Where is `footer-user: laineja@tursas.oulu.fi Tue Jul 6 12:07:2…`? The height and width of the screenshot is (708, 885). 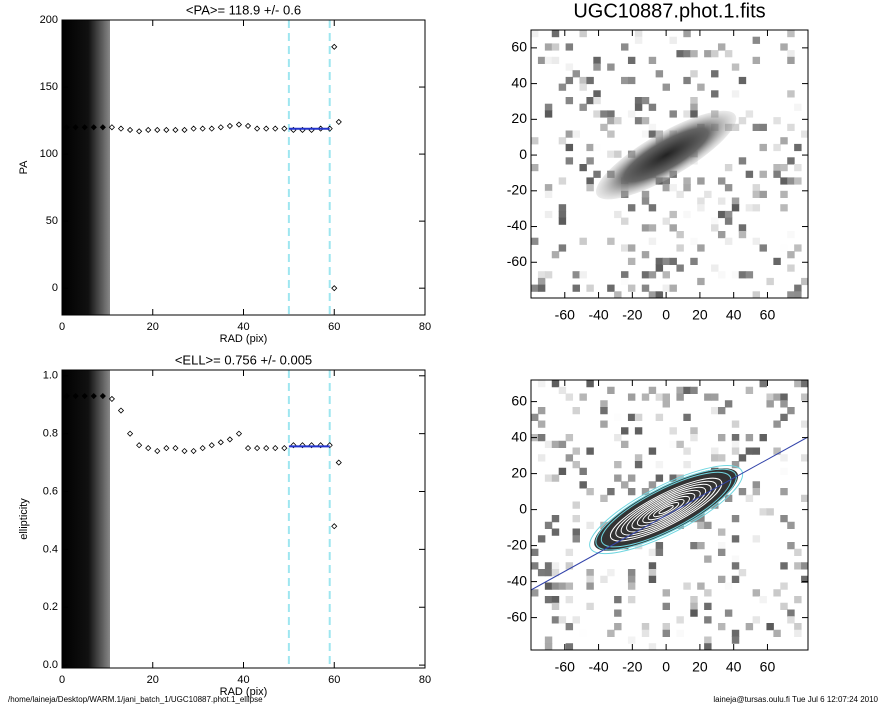
footer-user: laineja@tursas.oulu.fi Tue Jul 6 12:07:2… is located at coordinates (795, 699).